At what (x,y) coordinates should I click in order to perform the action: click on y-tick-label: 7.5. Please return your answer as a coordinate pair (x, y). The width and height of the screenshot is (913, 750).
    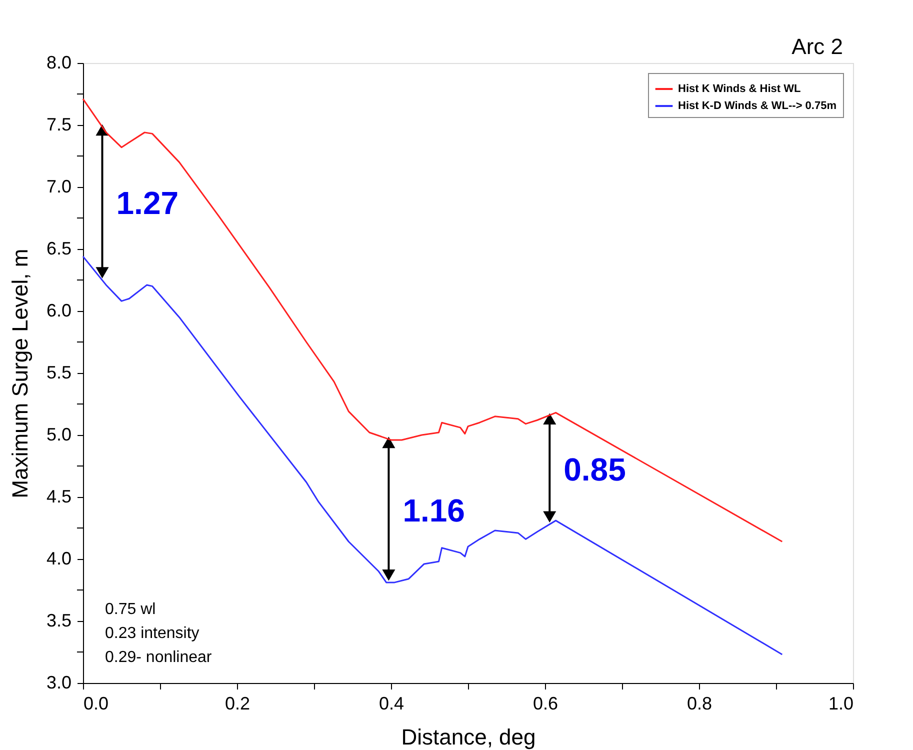
    Looking at the image, I should click on (59, 124).